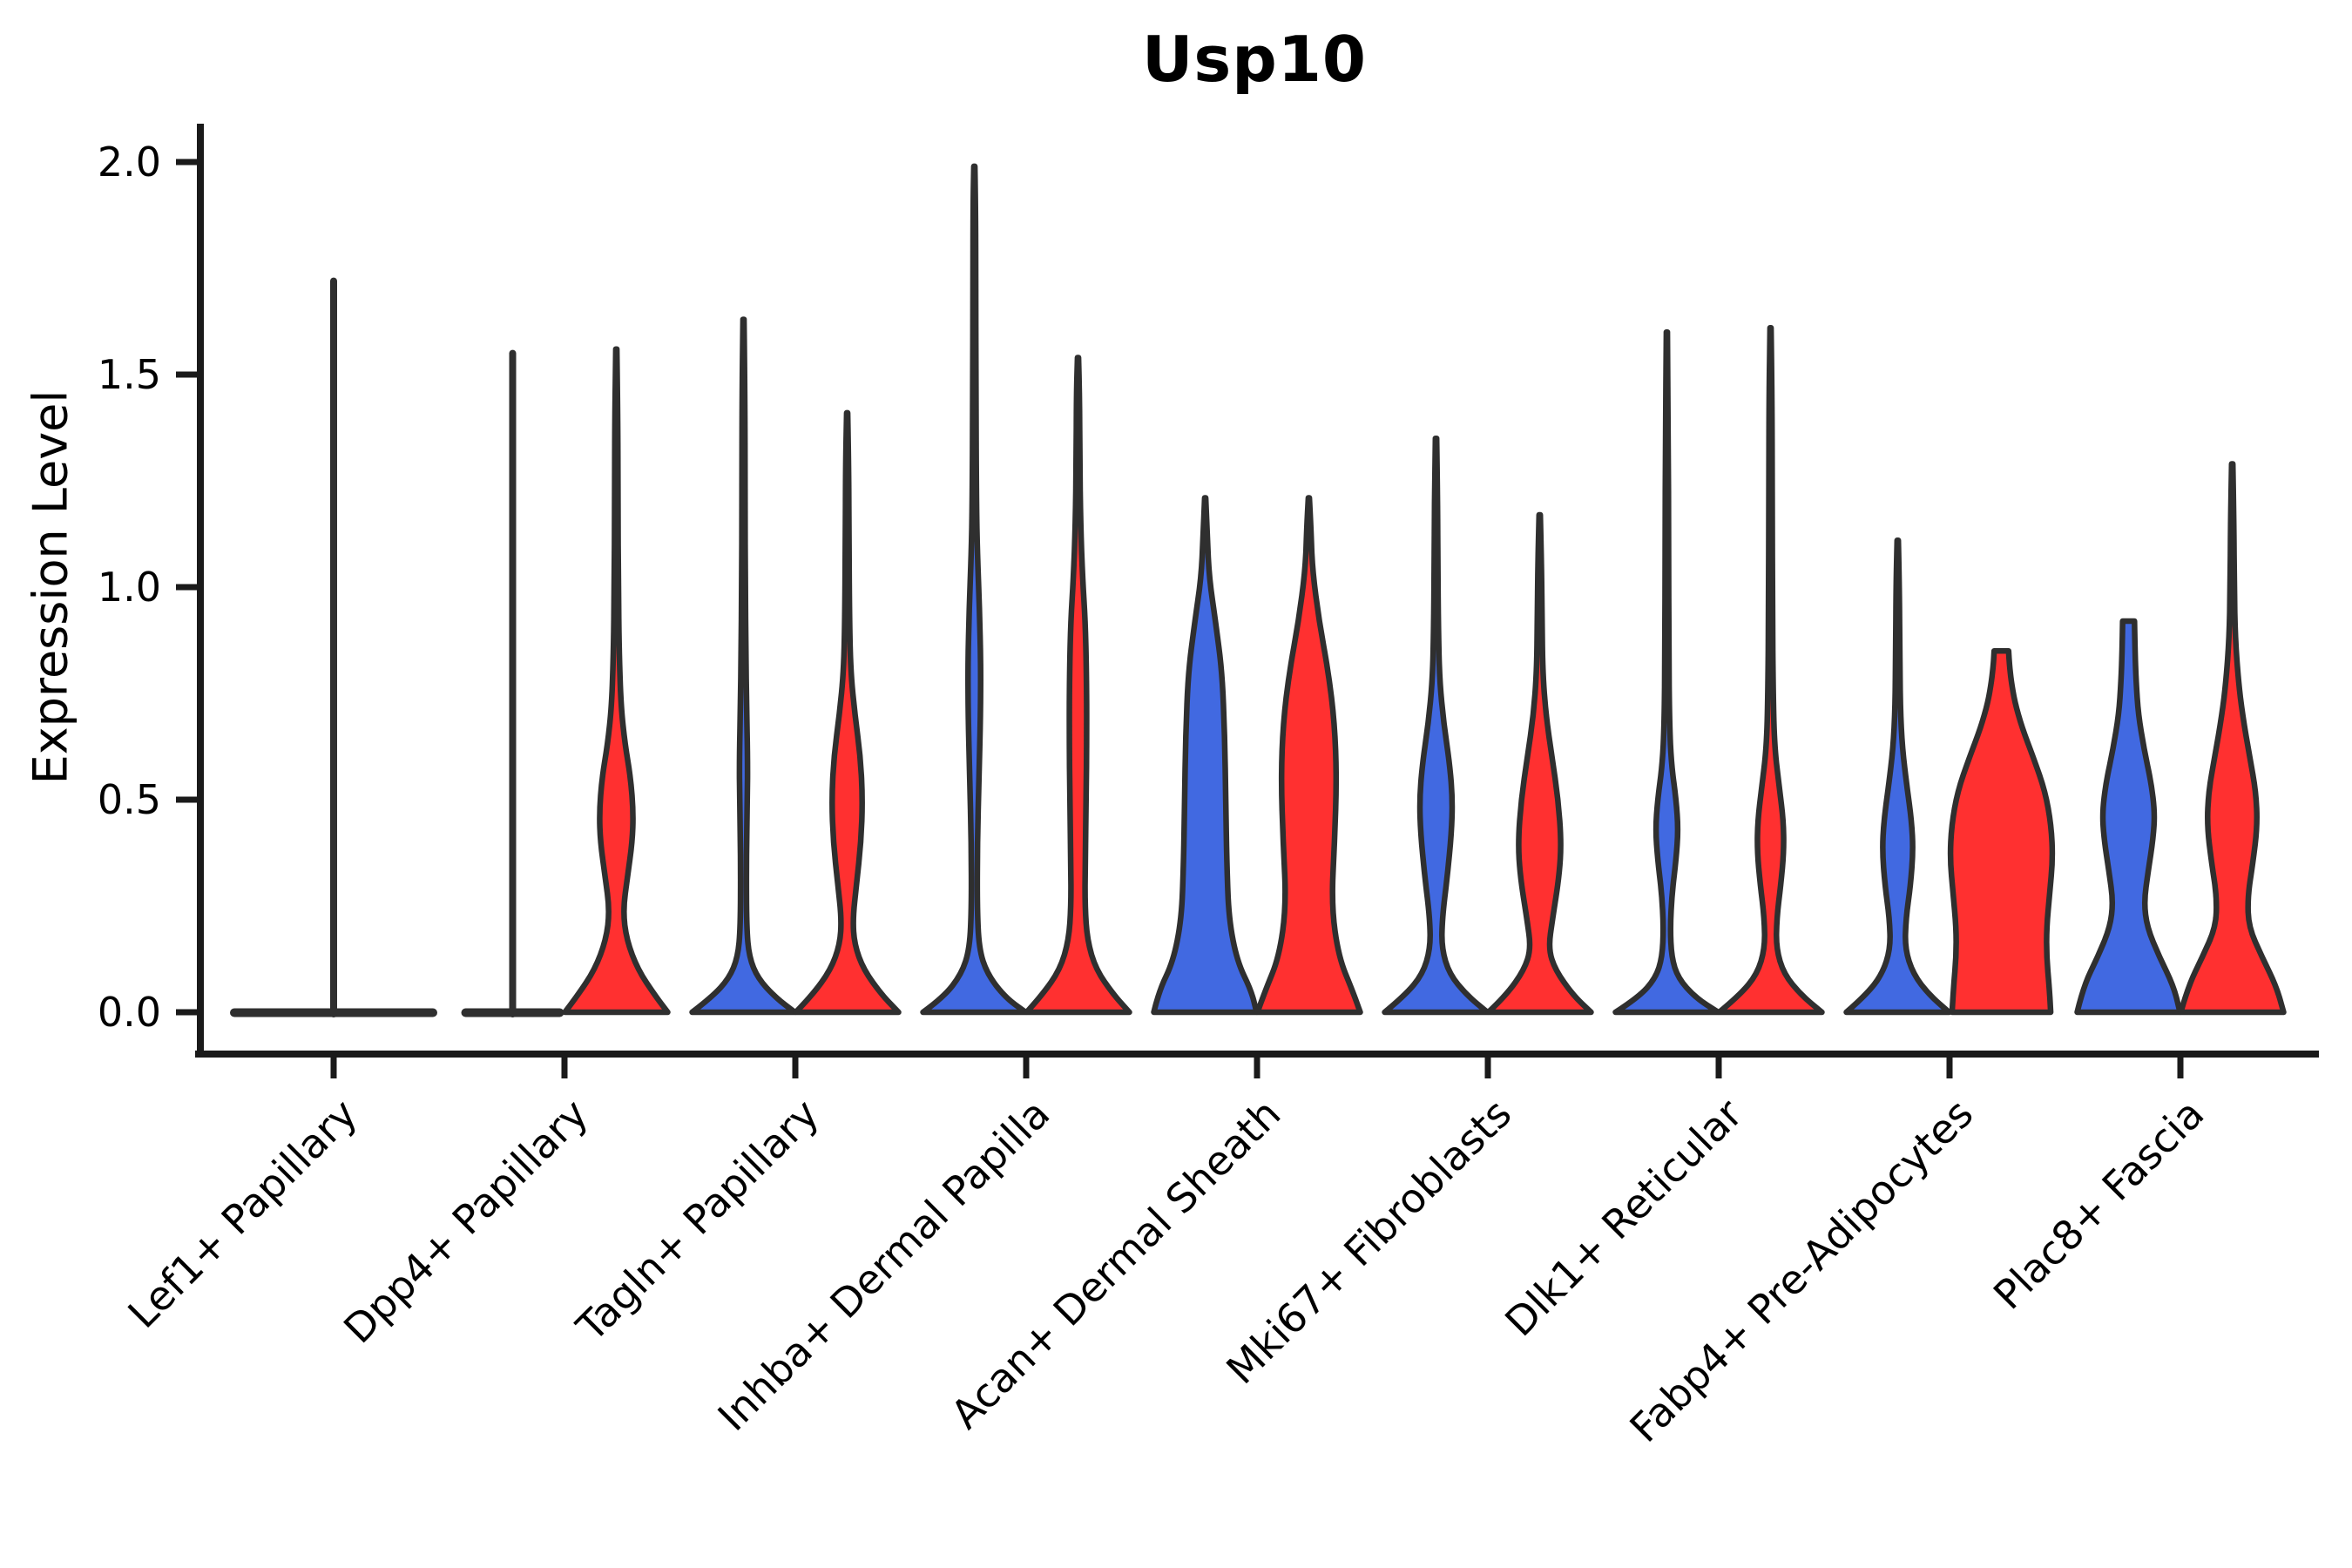 This screenshot has width=2352, height=1568. I want to click on violin-group-dpp4-papillary, so click(566, 682).